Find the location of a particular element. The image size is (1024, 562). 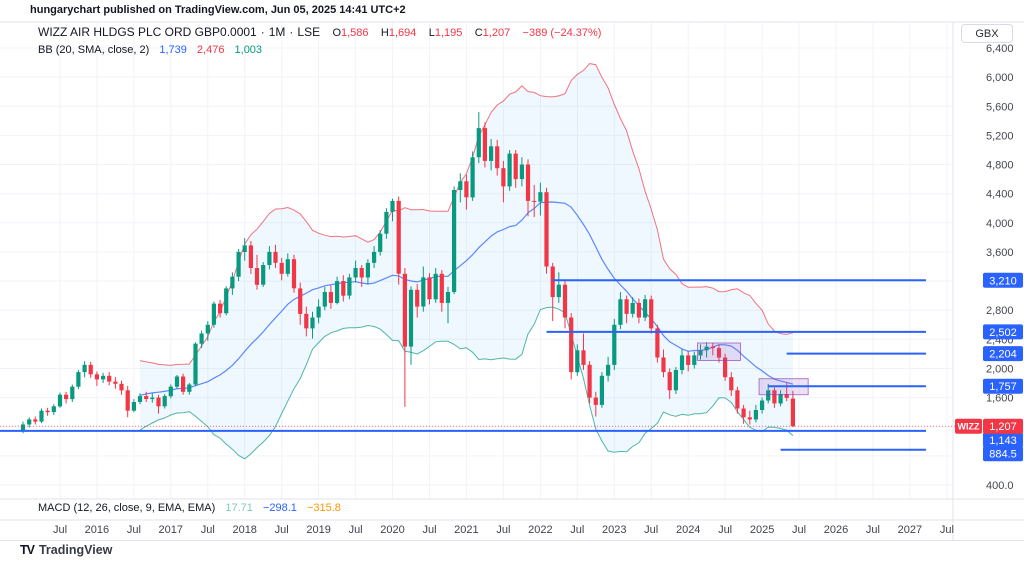

price-tick-label: 4,000 is located at coordinates (1000, 224).